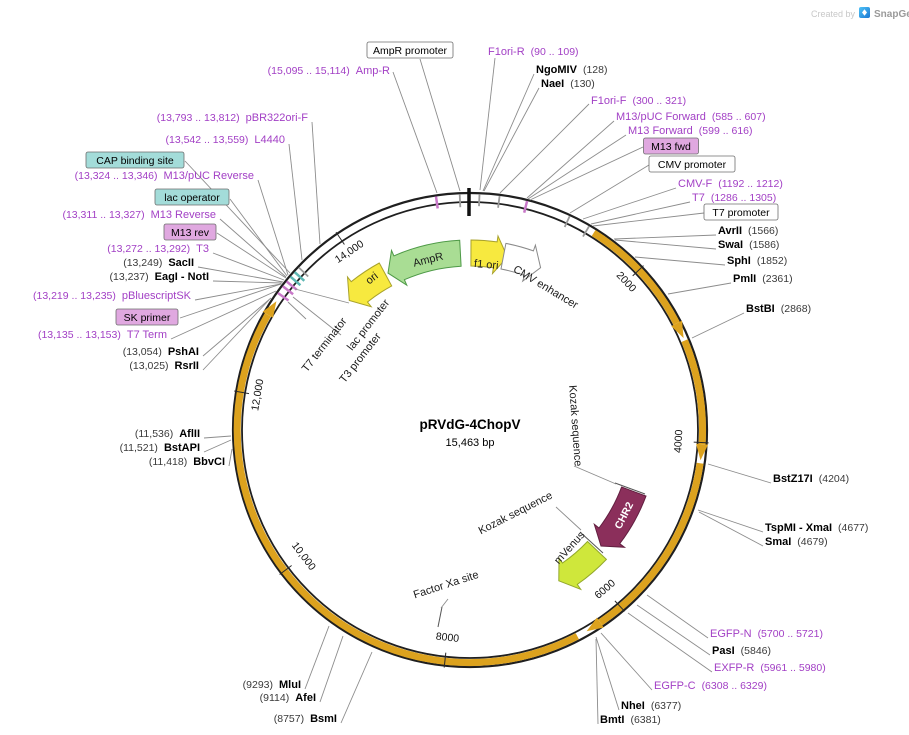 The width and height of the screenshot is (909, 735). What do you see at coordinates (470, 443) in the screenshot?
I see `plasmid-size: 15,463 bp` at bounding box center [470, 443].